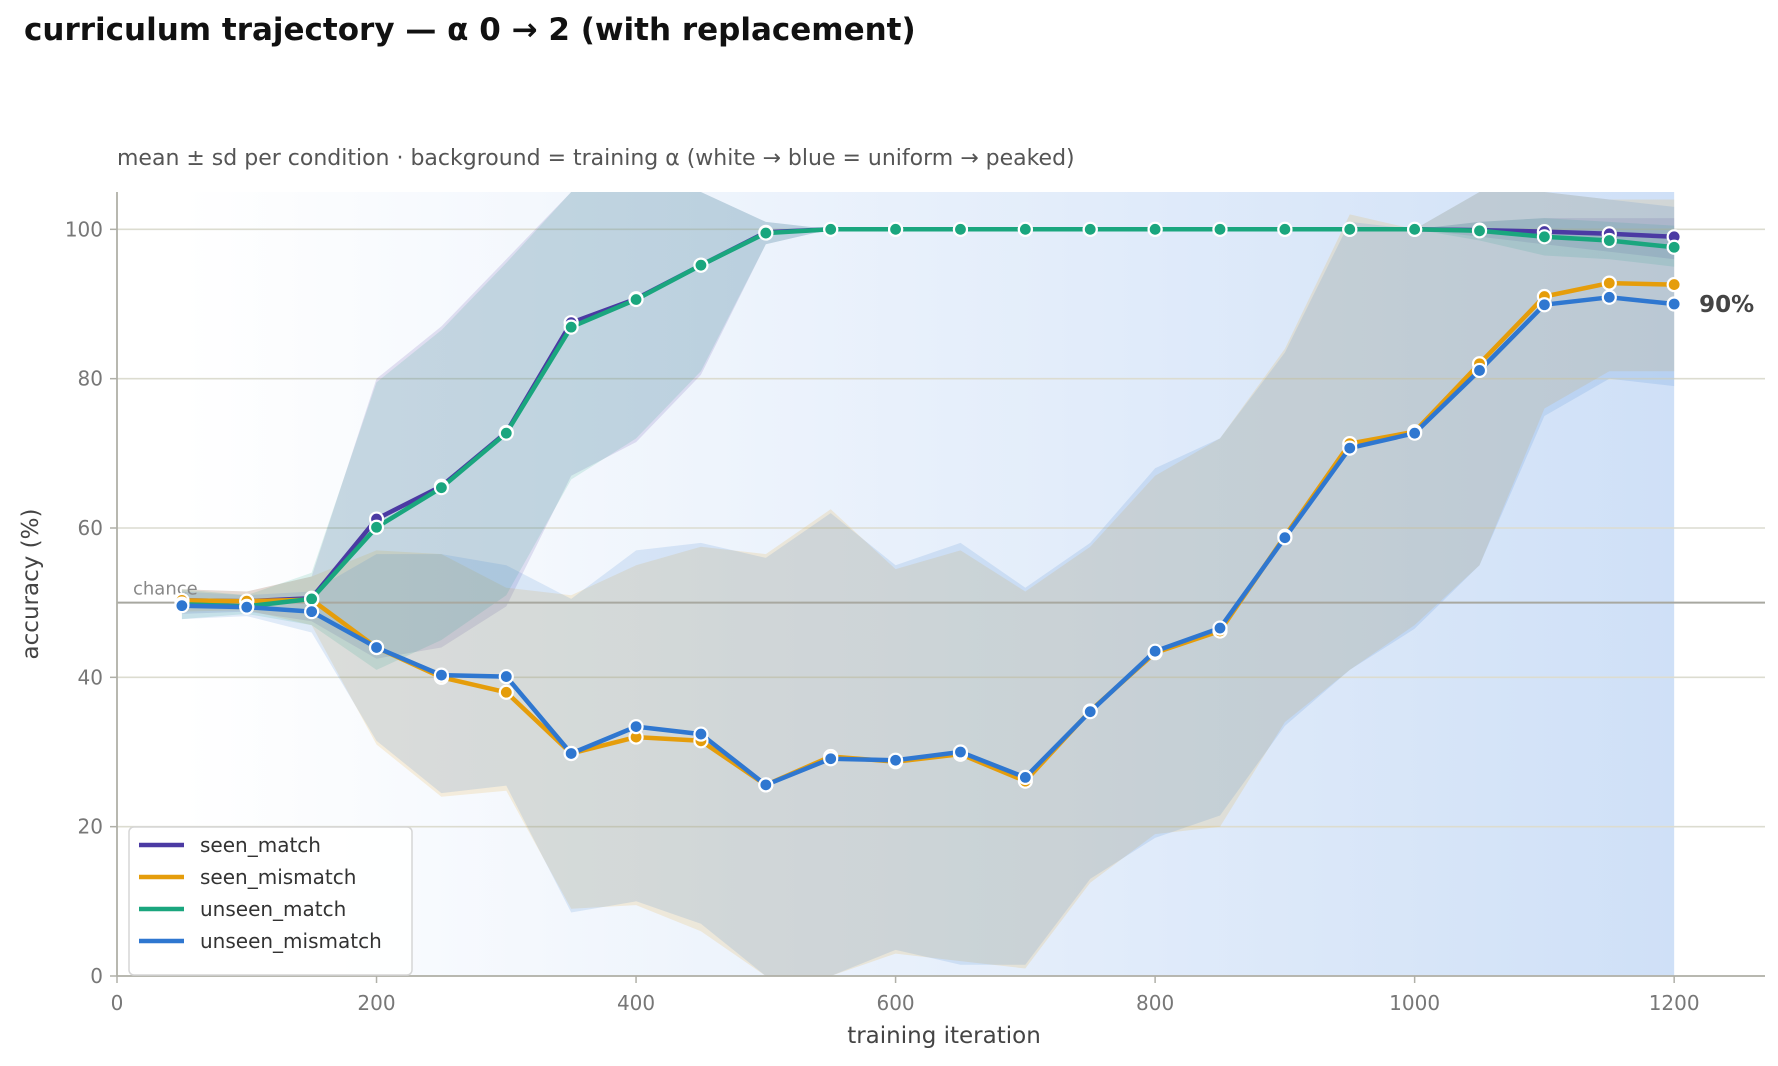 This screenshot has width=1778, height=1066. I want to click on y-axis-label: accuracy (%), so click(31, 584).